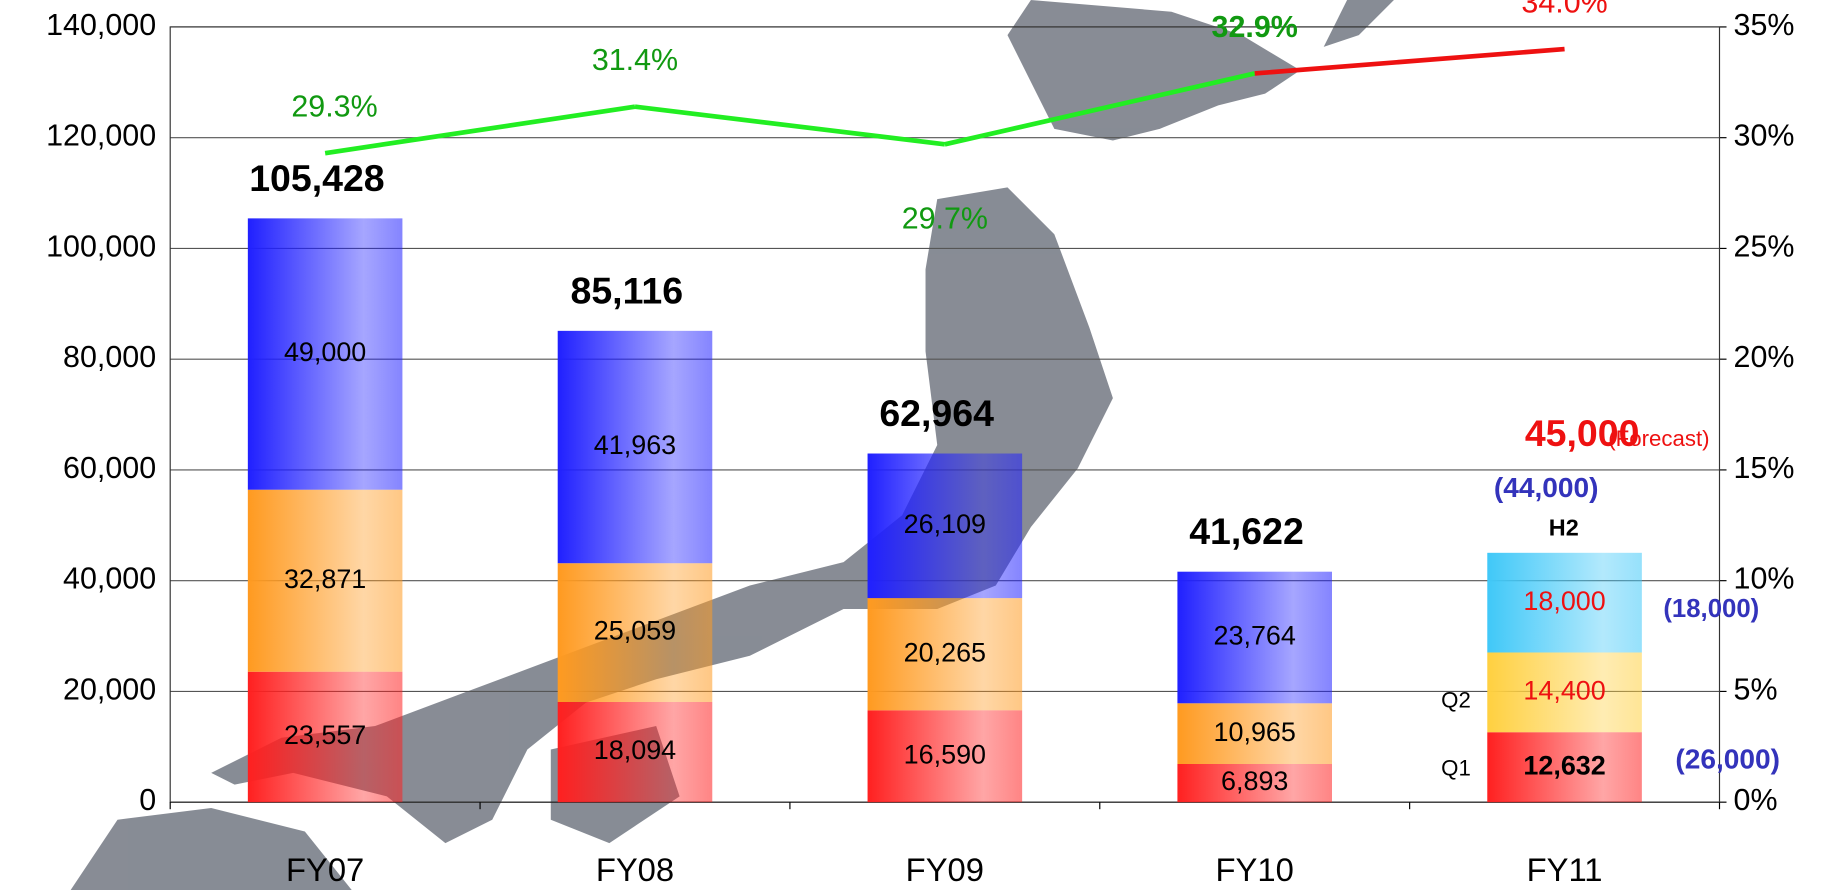  I want to click on annotation: (Forecast), so click(1658, 438).